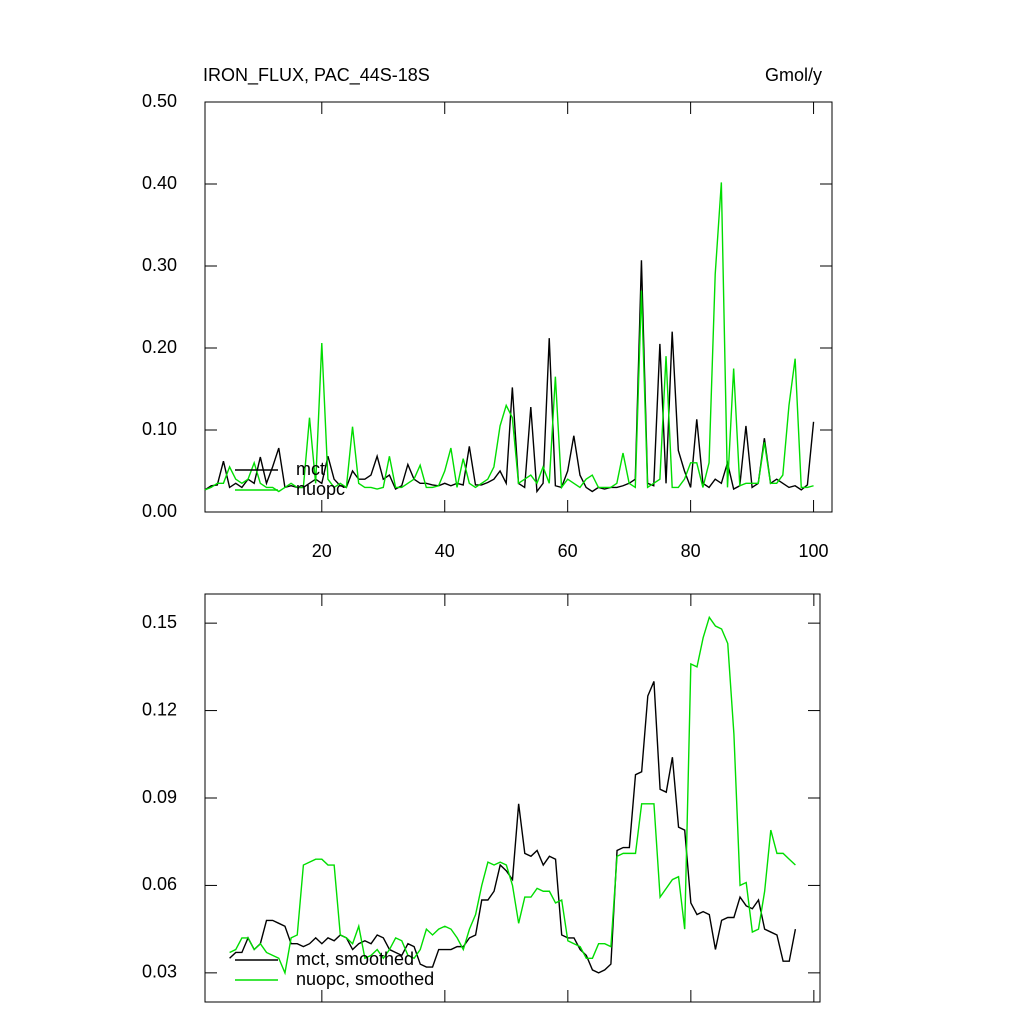 This screenshot has width=1024, height=1024. I want to click on y-tick-label: 0.00, so click(159, 511).